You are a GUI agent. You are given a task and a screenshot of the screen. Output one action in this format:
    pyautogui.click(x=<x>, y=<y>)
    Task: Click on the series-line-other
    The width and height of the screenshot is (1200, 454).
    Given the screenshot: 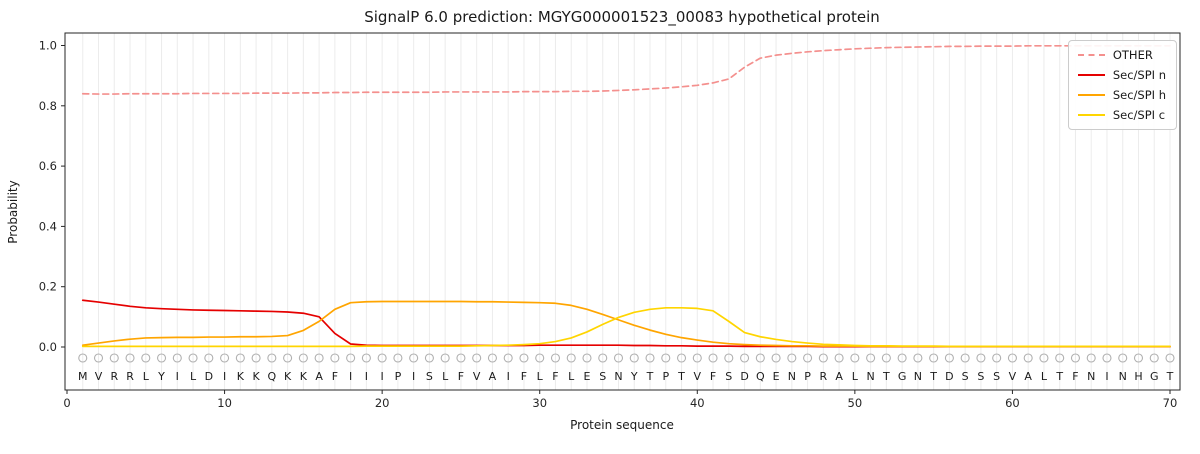 What is the action you would take?
    pyautogui.click(x=626, y=69)
    